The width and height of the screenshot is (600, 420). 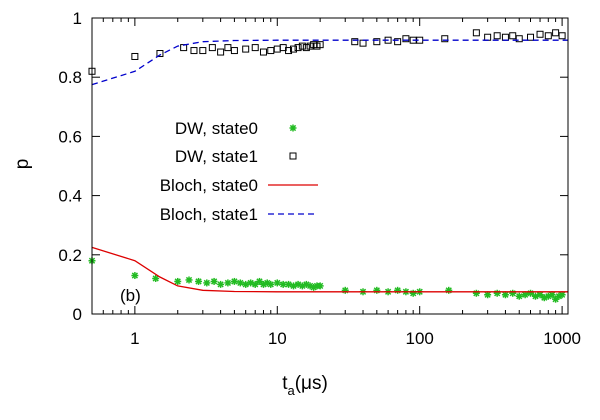 I want to click on legend-label: DW, state0, so click(x=216, y=128).